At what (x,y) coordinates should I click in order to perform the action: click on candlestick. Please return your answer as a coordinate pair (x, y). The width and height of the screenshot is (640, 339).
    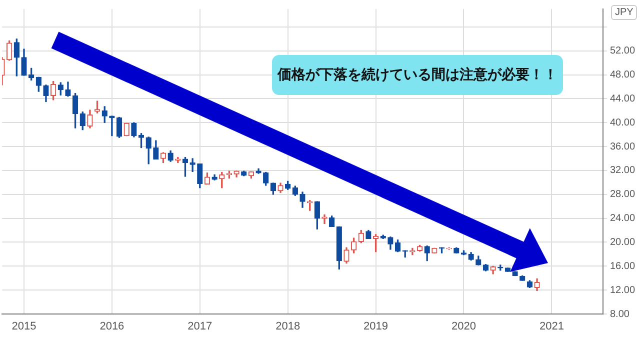
    Looking at the image, I should click on (112, 126).